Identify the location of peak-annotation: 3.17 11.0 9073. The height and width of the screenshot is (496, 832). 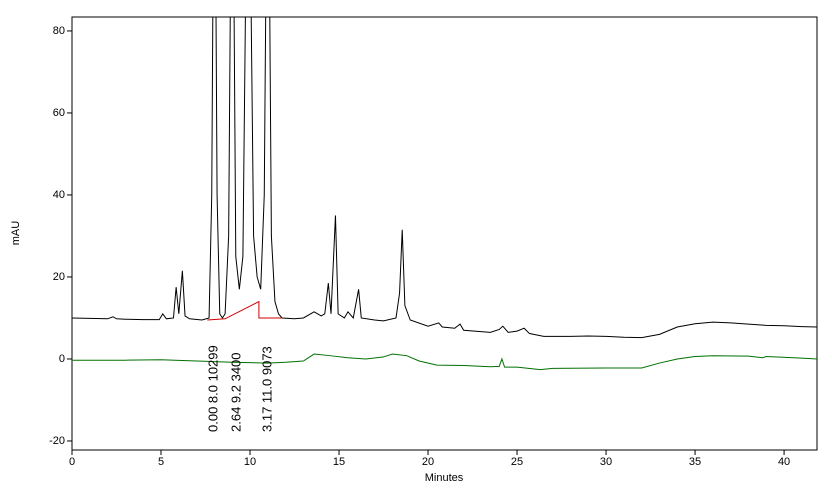
(266, 389).